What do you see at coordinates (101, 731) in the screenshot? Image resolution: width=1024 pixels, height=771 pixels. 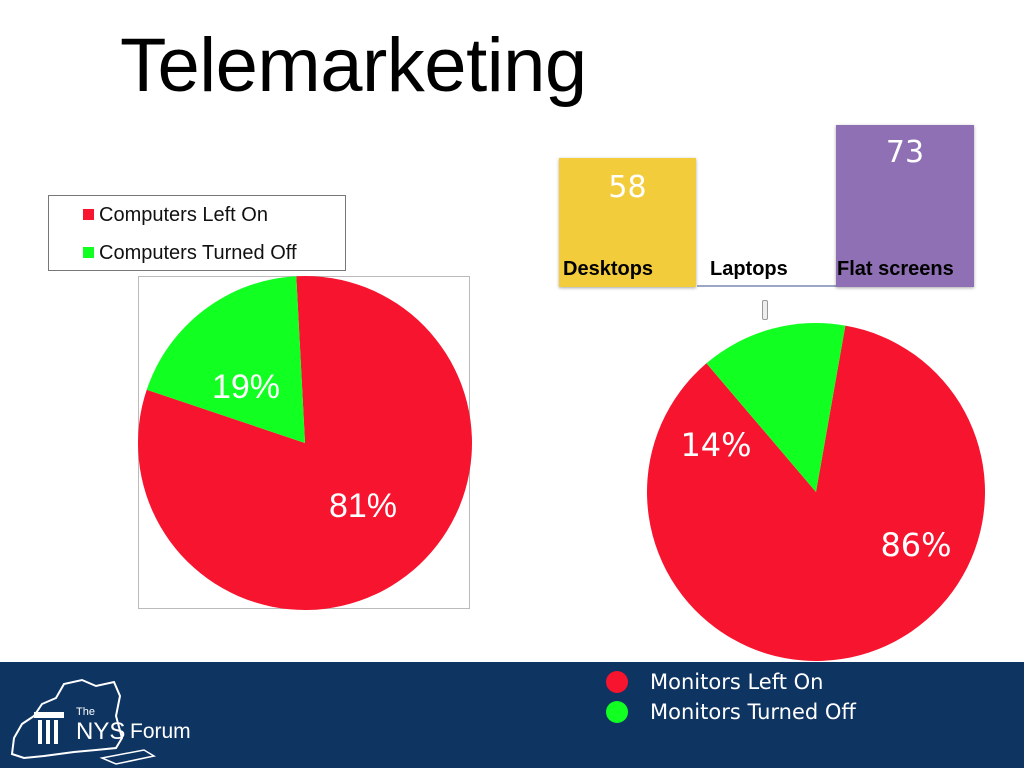 I see `logo-text-nys: NYS` at bounding box center [101, 731].